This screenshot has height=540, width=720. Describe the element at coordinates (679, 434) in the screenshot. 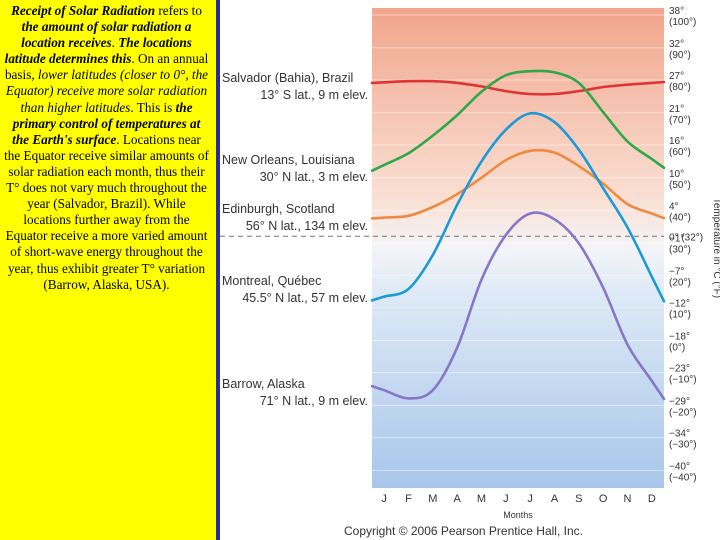

I see `y-tick-label-c: −34°` at that location.